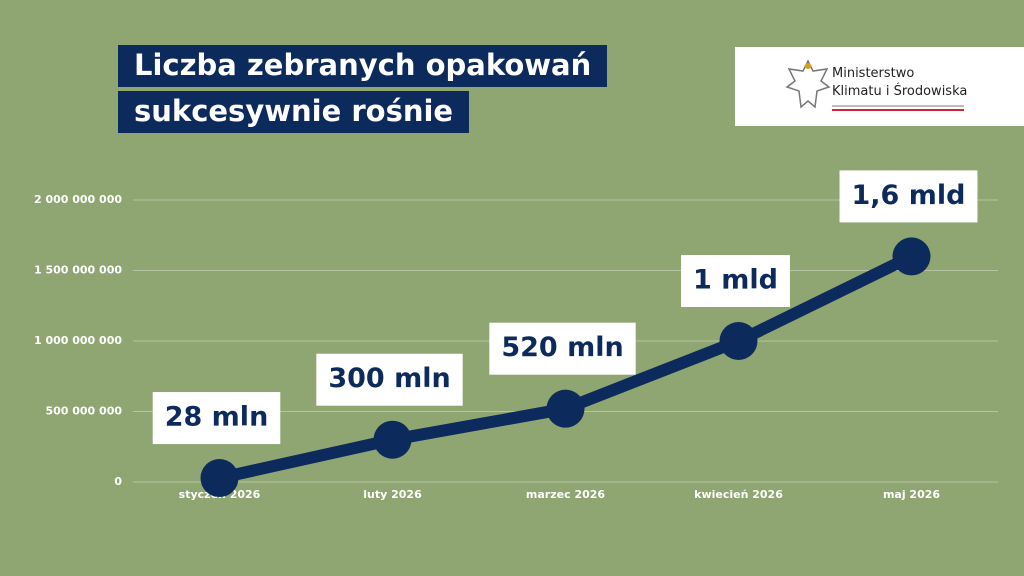 The width and height of the screenshot is (1024, 576). I want to click on y-tick-label: 0, so click(118, 481).